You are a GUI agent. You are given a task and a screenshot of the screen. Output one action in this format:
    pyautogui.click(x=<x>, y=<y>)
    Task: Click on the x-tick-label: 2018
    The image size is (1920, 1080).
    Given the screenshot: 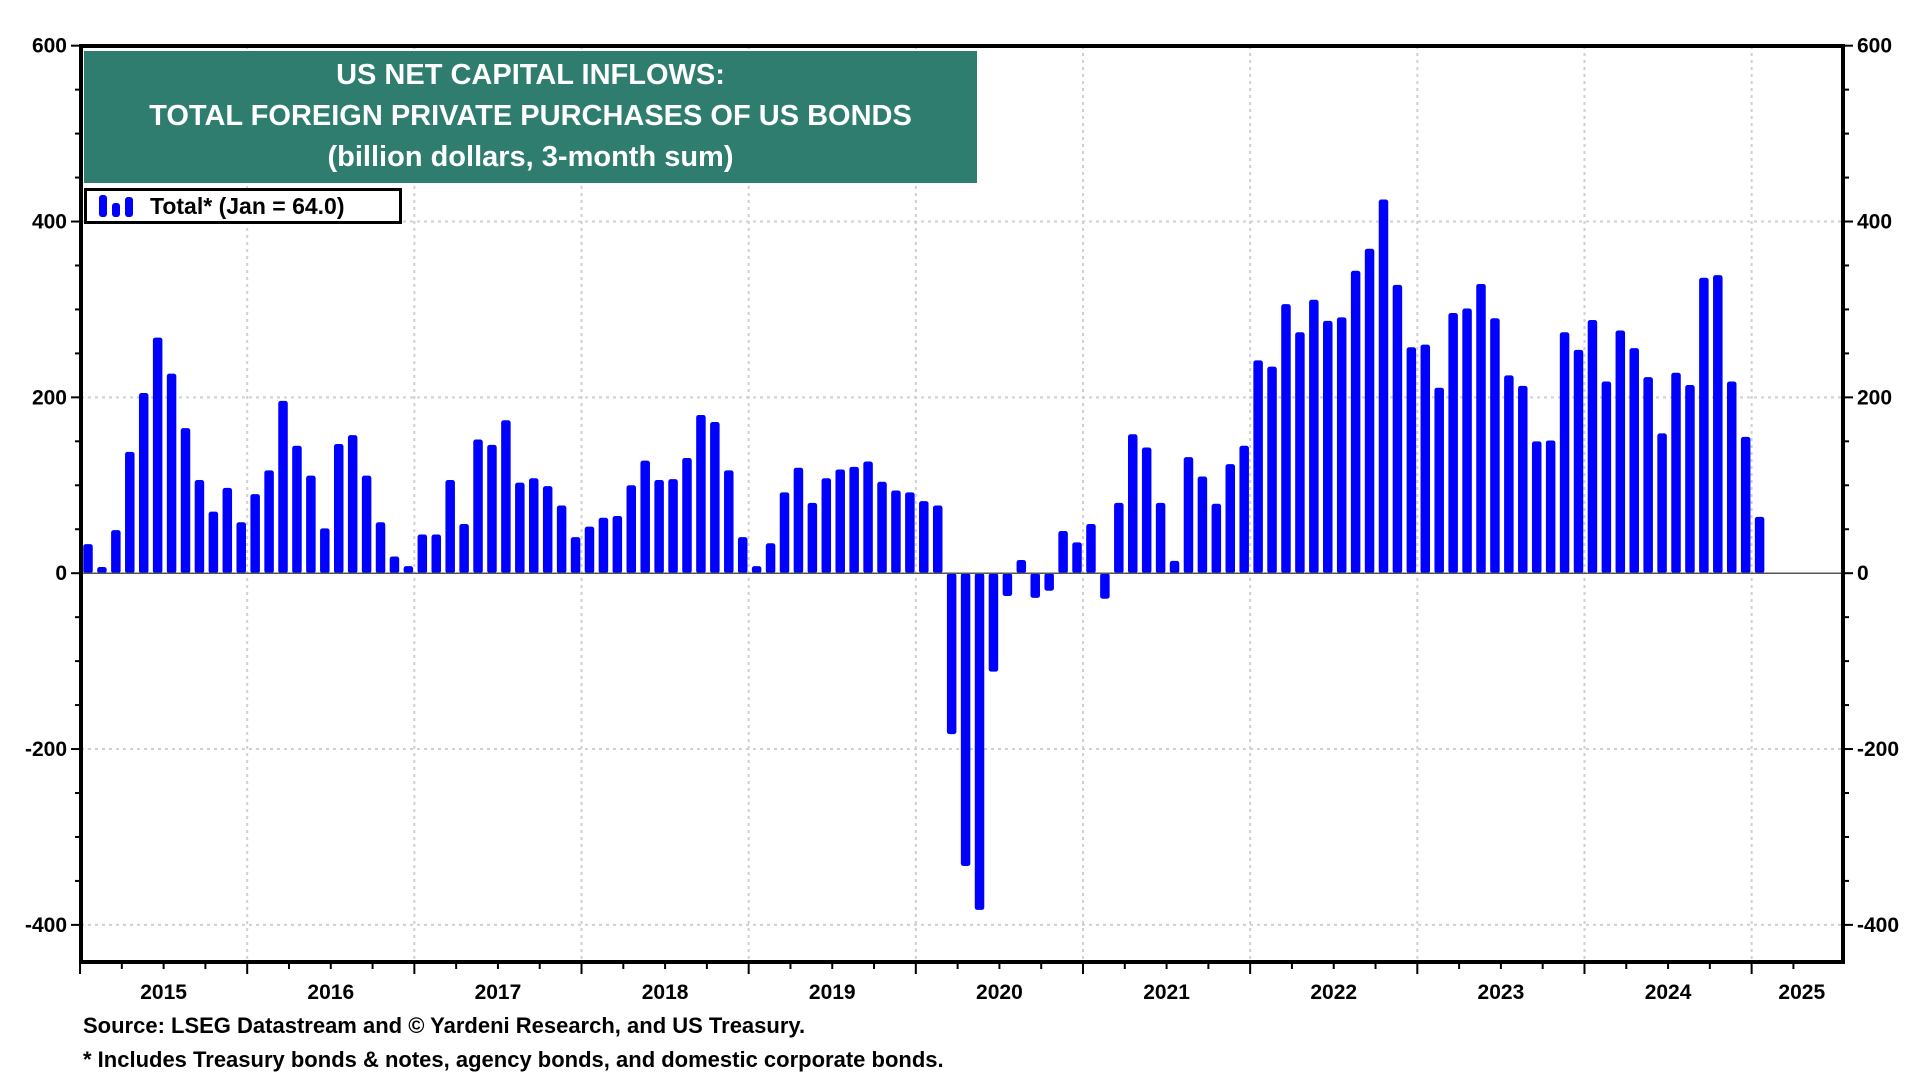 What is the action you would take?
    pyautogui.click(x=665, y=992)
    